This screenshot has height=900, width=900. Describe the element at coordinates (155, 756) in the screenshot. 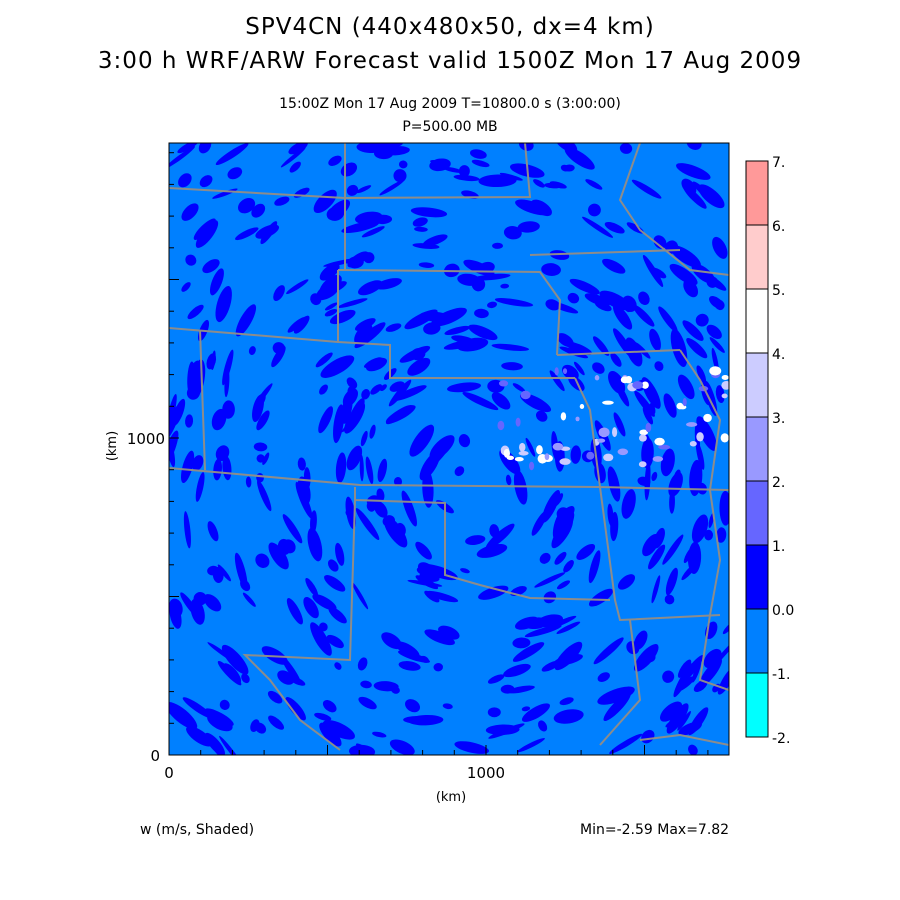

I see `y-tick-0: 0` at that location.